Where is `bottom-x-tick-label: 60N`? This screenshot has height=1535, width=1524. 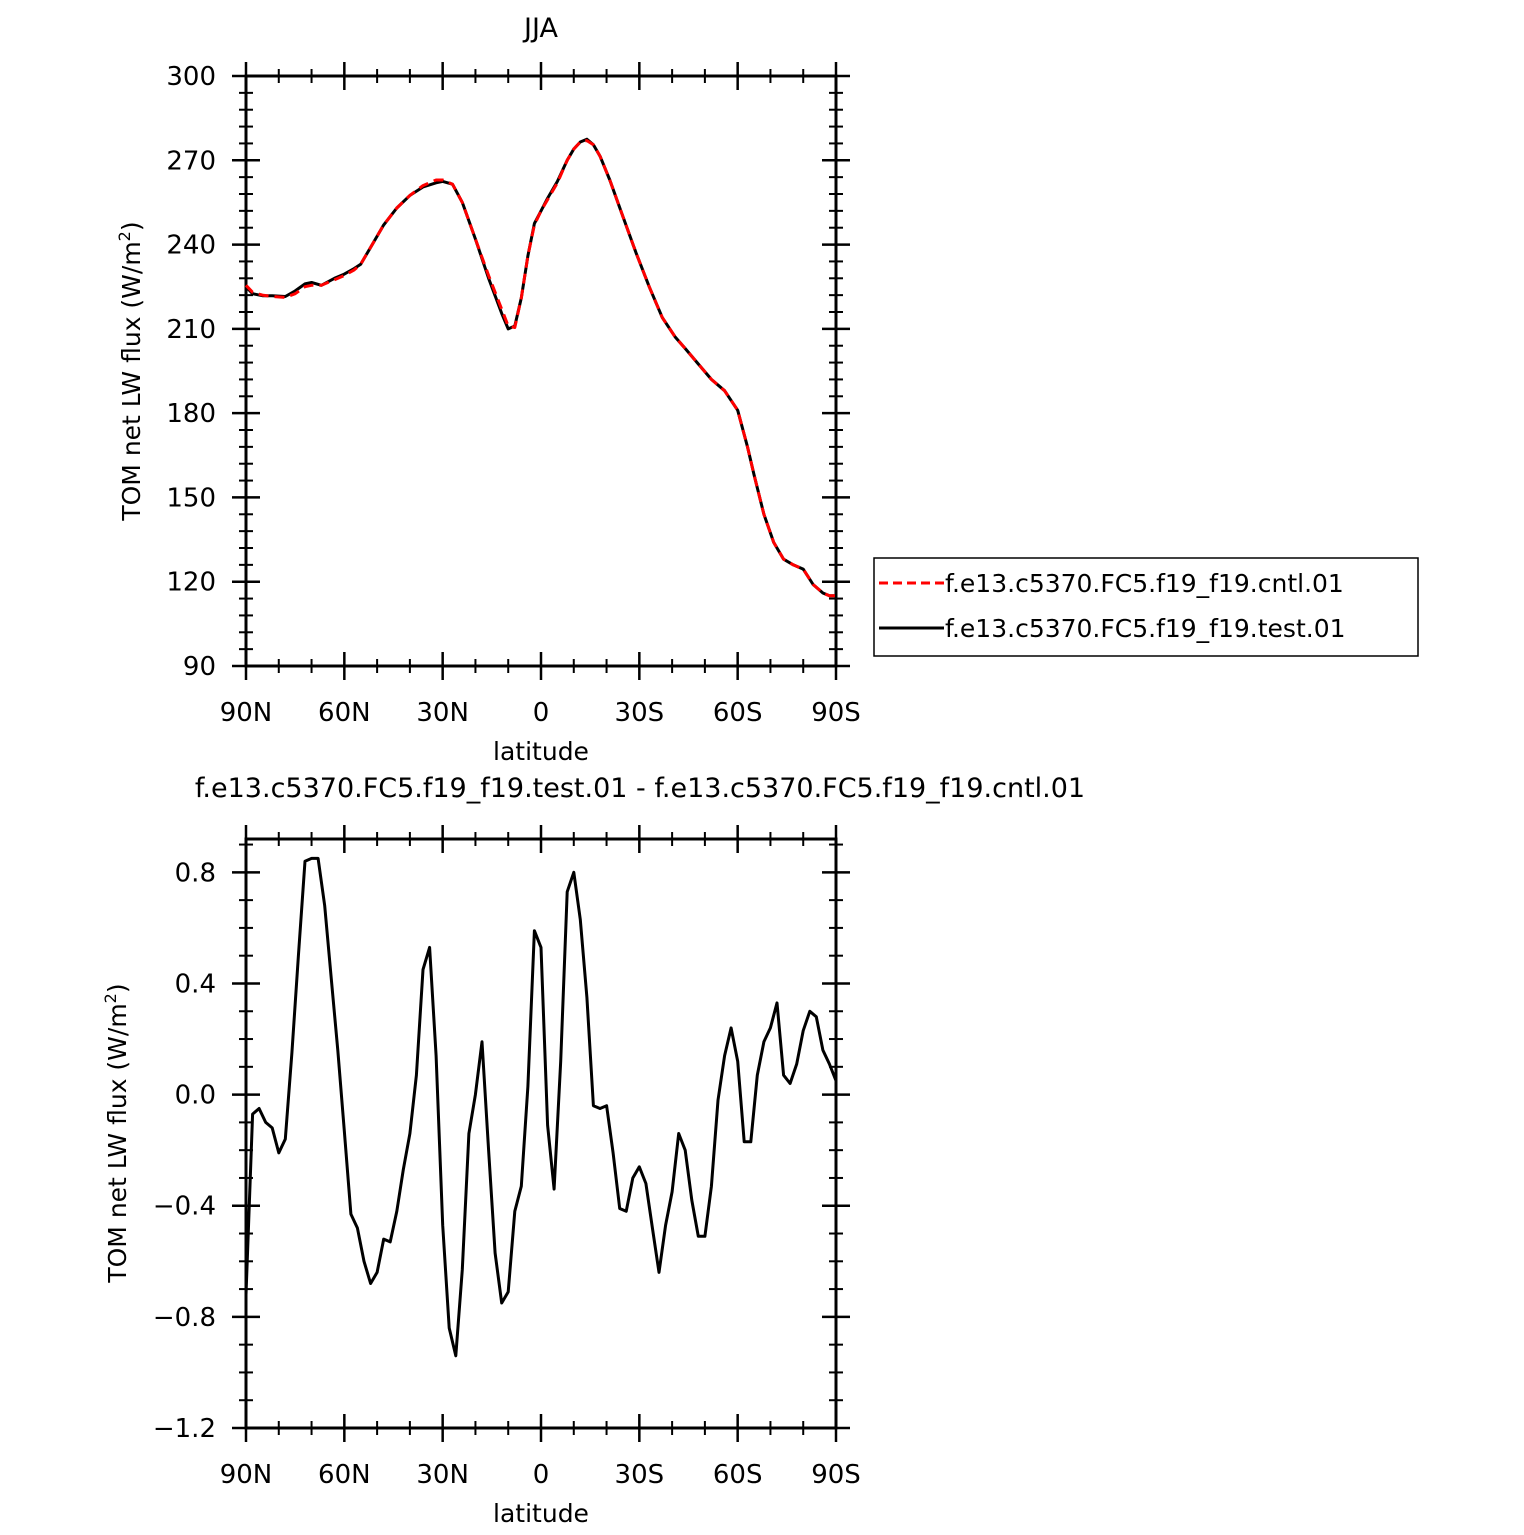 bottom-x-tick-label: 60N is located at coordinates (344, 1475).